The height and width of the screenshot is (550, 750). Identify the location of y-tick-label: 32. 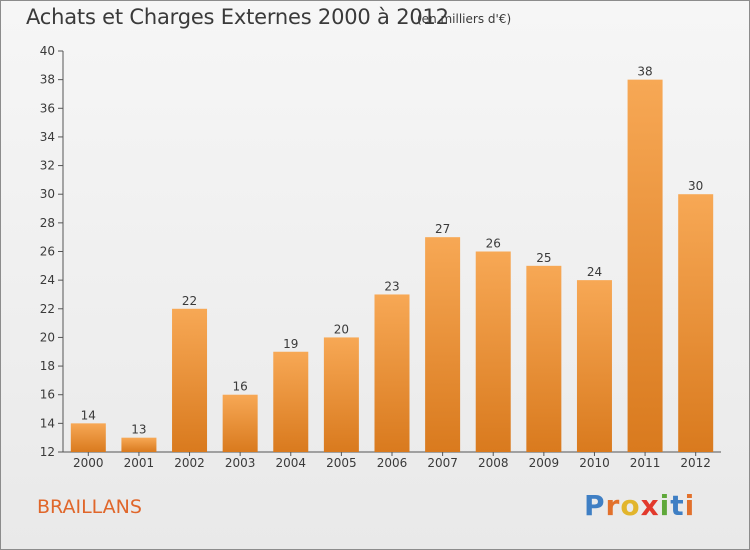
(47, 166).